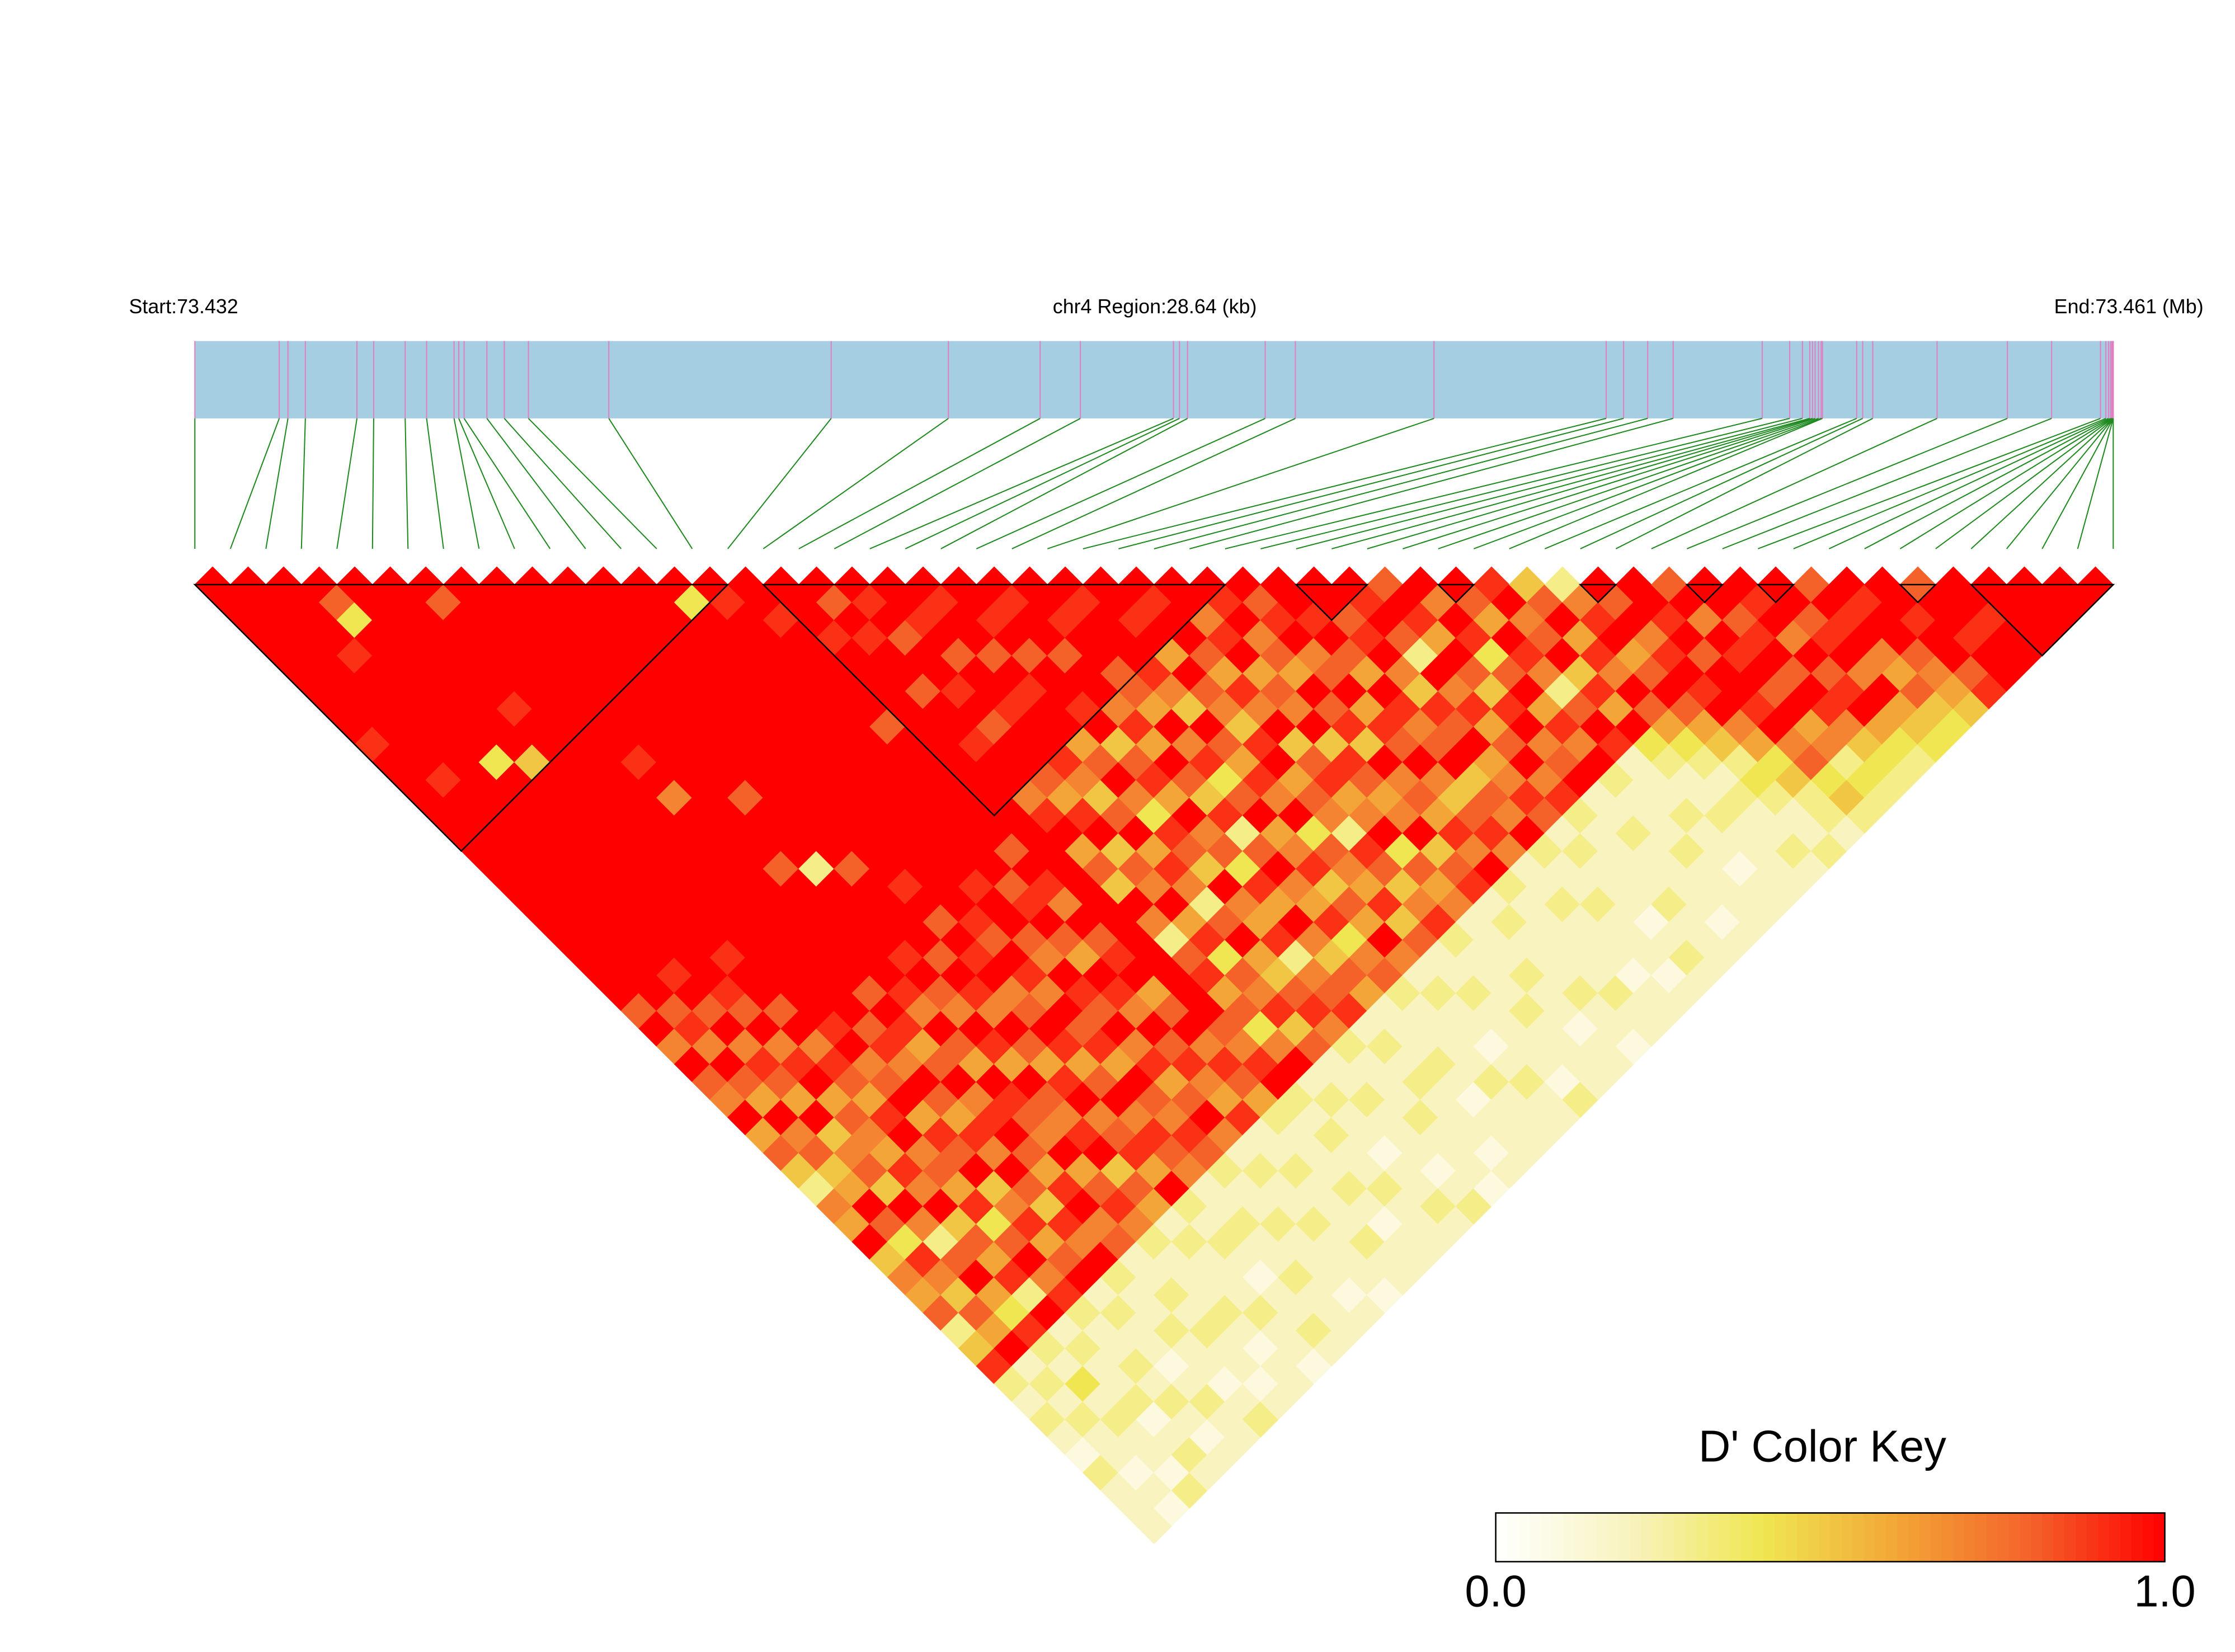  I want to click on region-label: chr4 Region:28.64 (kb), so click(1155, 306).